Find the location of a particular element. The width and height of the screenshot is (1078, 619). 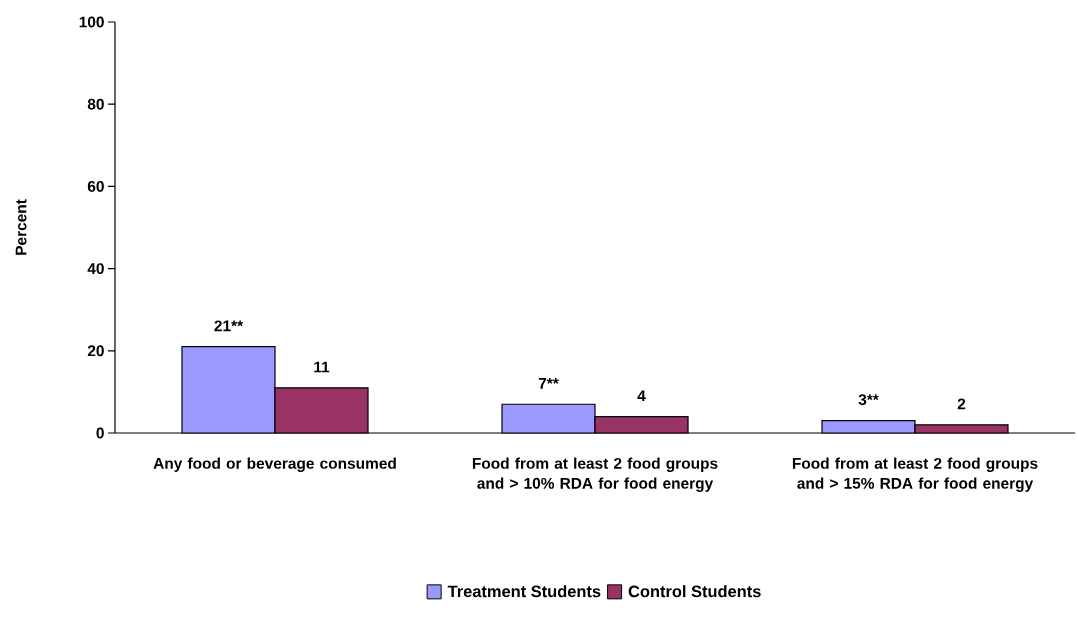

legend-label: Treatment Students is located at coordinates (524, 591).